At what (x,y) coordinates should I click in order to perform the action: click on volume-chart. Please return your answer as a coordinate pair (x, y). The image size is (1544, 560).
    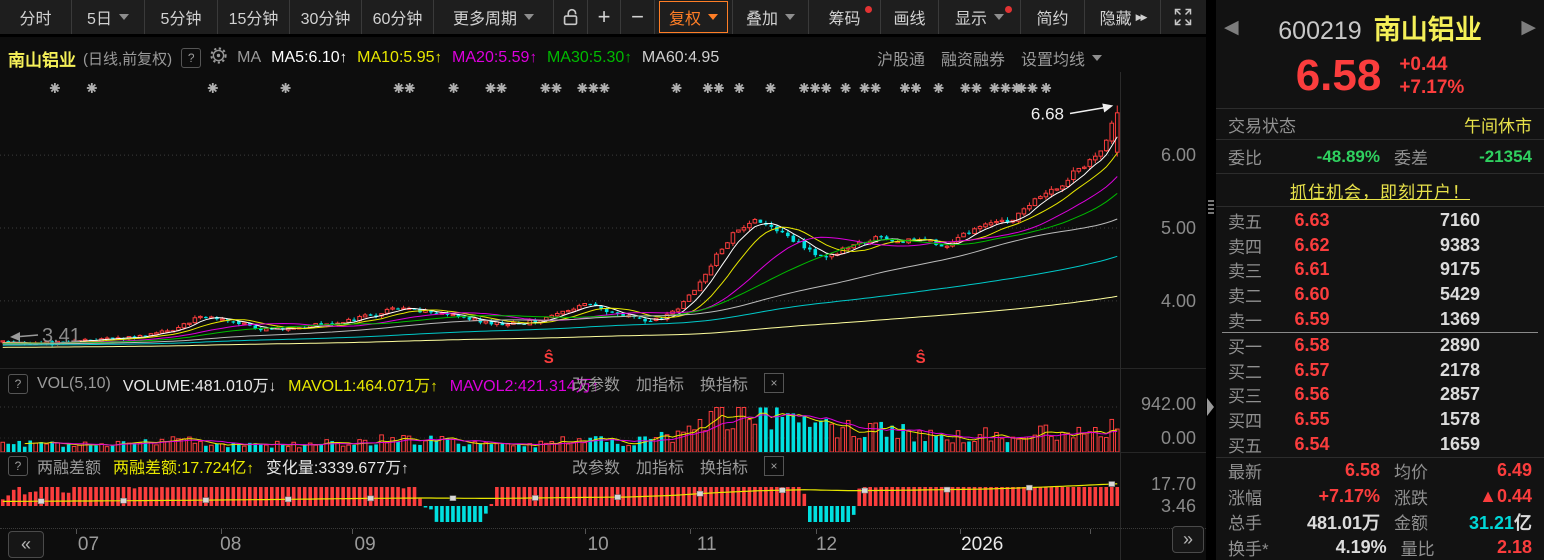
    Looking at the image, I should click on (560, 426).